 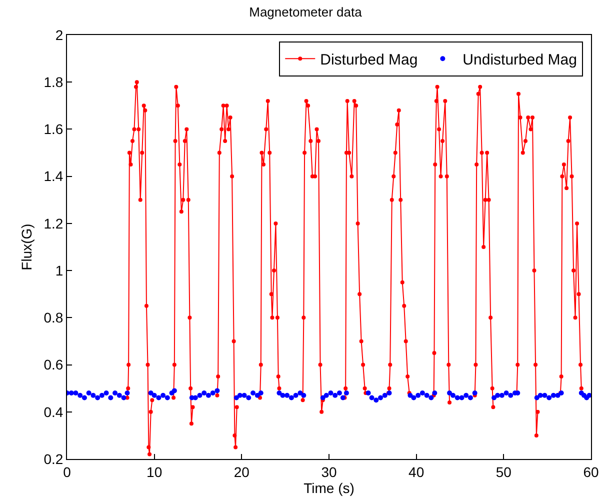 What do you see at coordinates (519, 59) in the screenshot?
I see `legend-label: Undisturbed Mag` at bounding box center [519, 59].